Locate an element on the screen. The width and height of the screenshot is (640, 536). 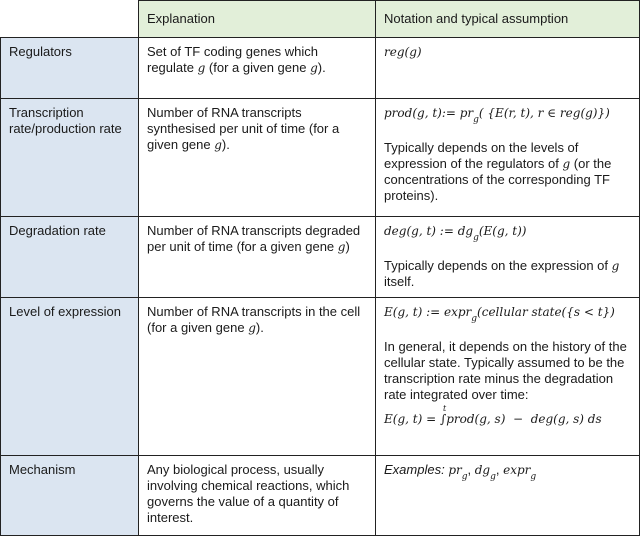
example: prg is located at coordinates (457, 472).